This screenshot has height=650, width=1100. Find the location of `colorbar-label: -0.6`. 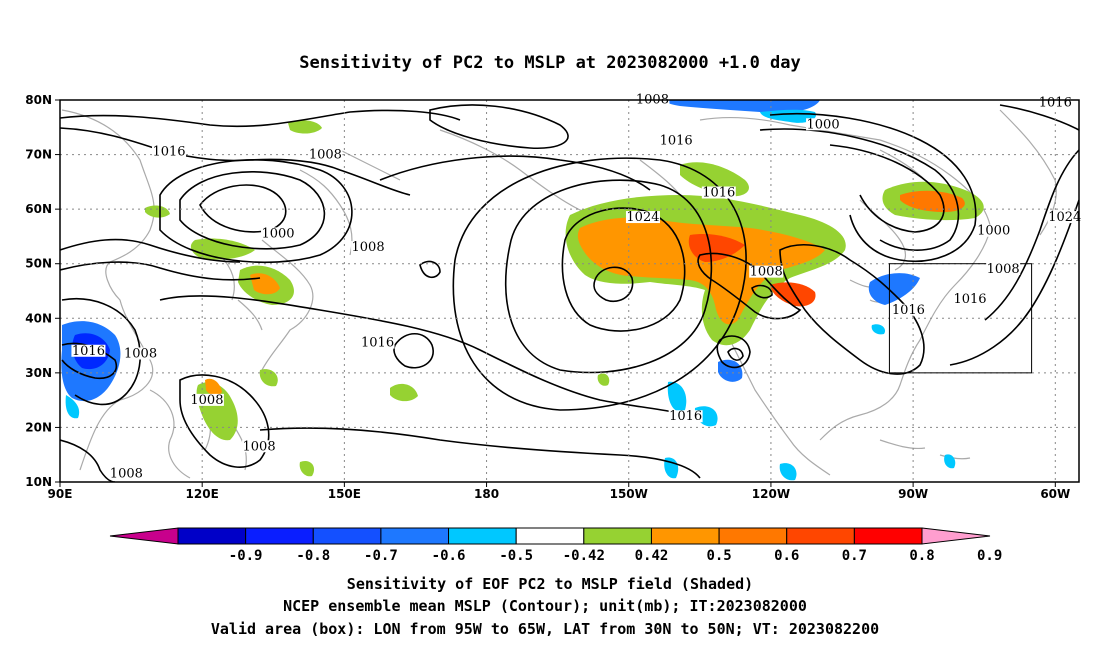

colorbar-label: -0.6 is located at coordinates (449, 556).